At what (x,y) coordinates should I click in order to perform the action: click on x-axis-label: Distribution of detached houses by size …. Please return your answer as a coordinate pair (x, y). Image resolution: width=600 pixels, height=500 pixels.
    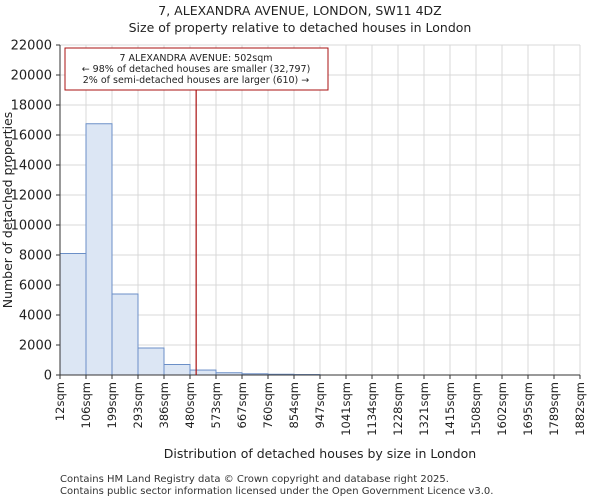
    Looking at the image, I should click on (320, 453).